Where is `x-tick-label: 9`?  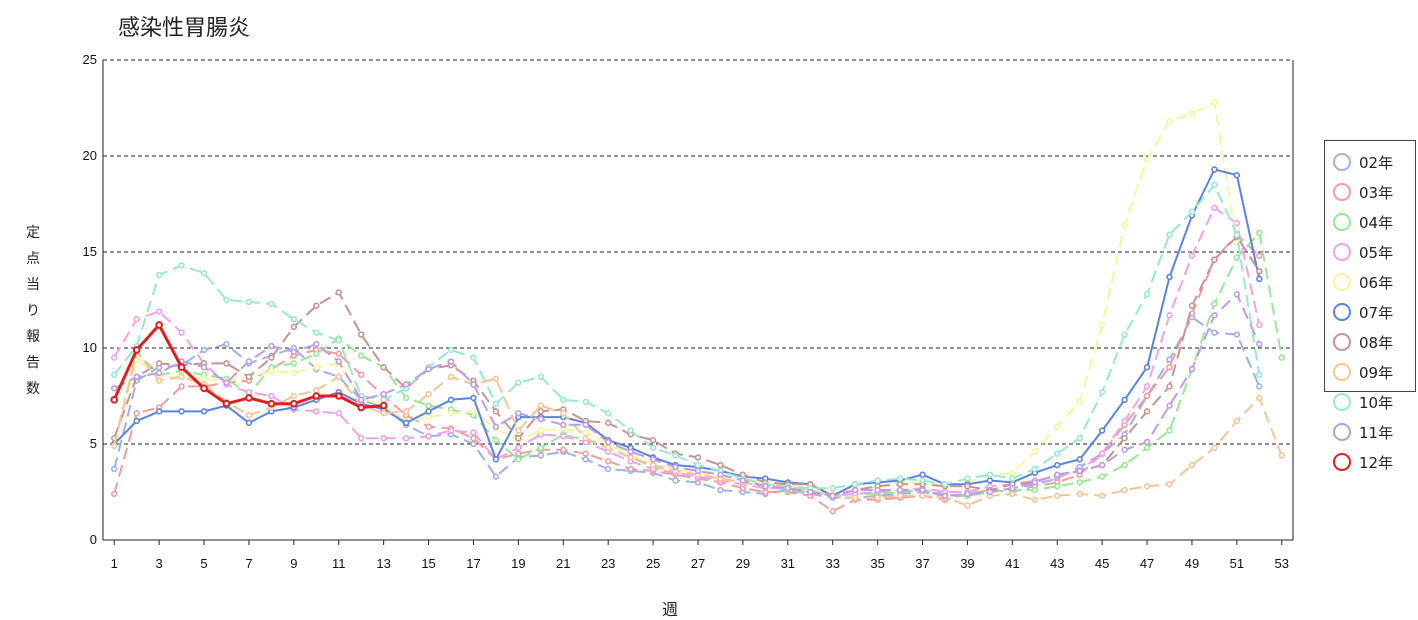 x-tick-label: 9 is located at coordinates (293, 563).